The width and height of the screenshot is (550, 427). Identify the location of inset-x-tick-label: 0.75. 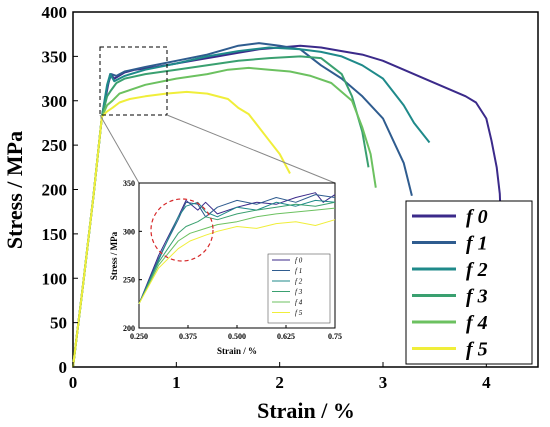
(335, 336).